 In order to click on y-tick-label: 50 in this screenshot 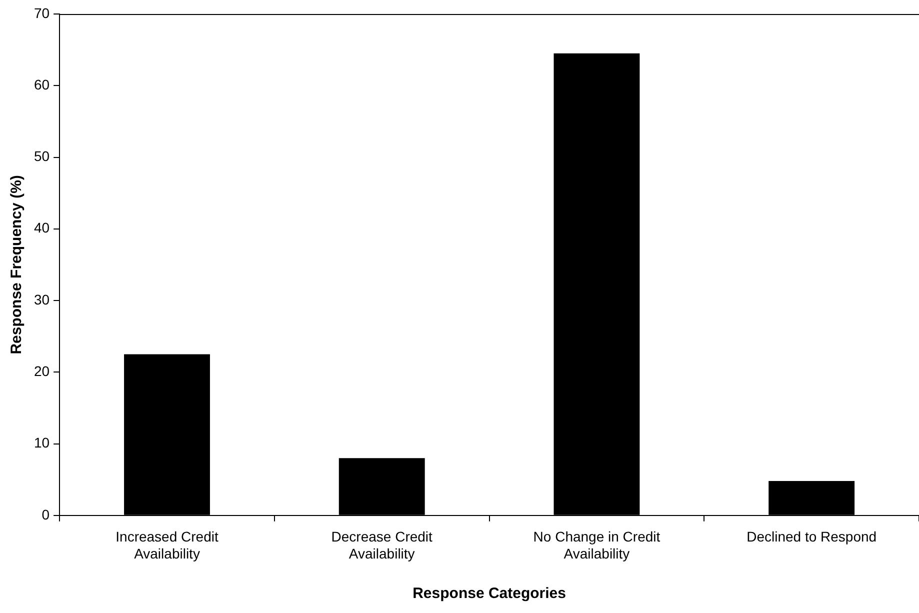, I will do `click(42, 156)`.